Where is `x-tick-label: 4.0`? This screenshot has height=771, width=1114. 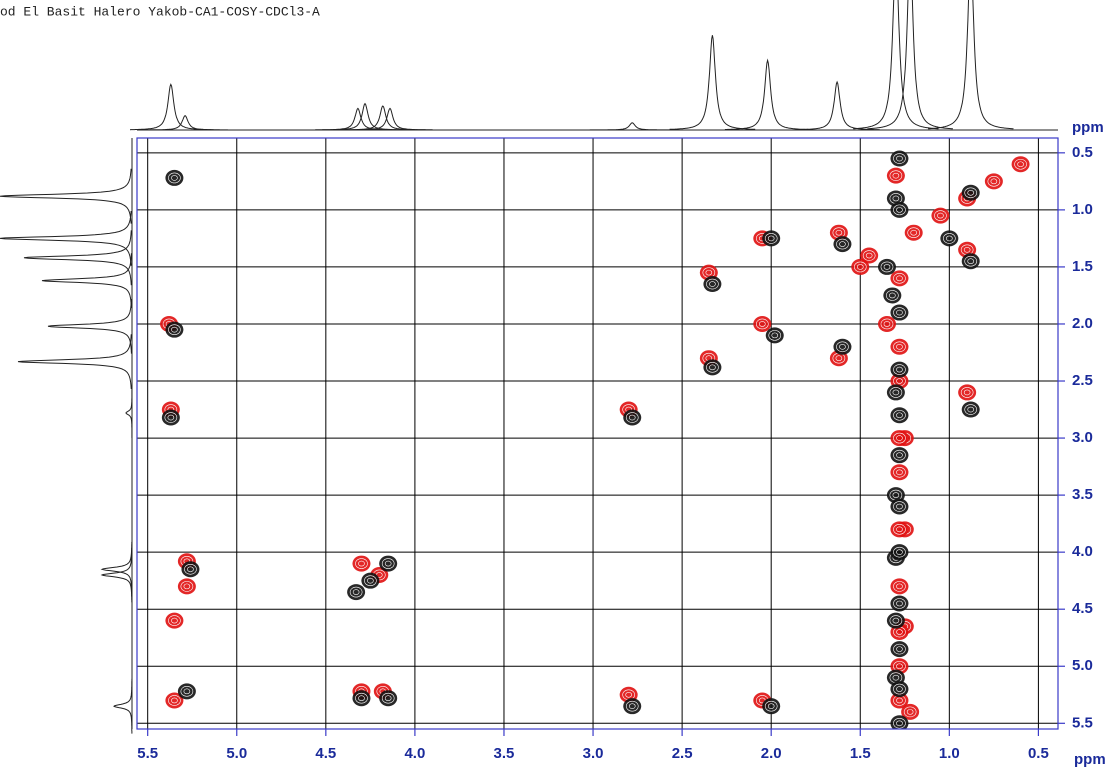 x-tick-label: 4.0 is located at coordinates (414, 753).